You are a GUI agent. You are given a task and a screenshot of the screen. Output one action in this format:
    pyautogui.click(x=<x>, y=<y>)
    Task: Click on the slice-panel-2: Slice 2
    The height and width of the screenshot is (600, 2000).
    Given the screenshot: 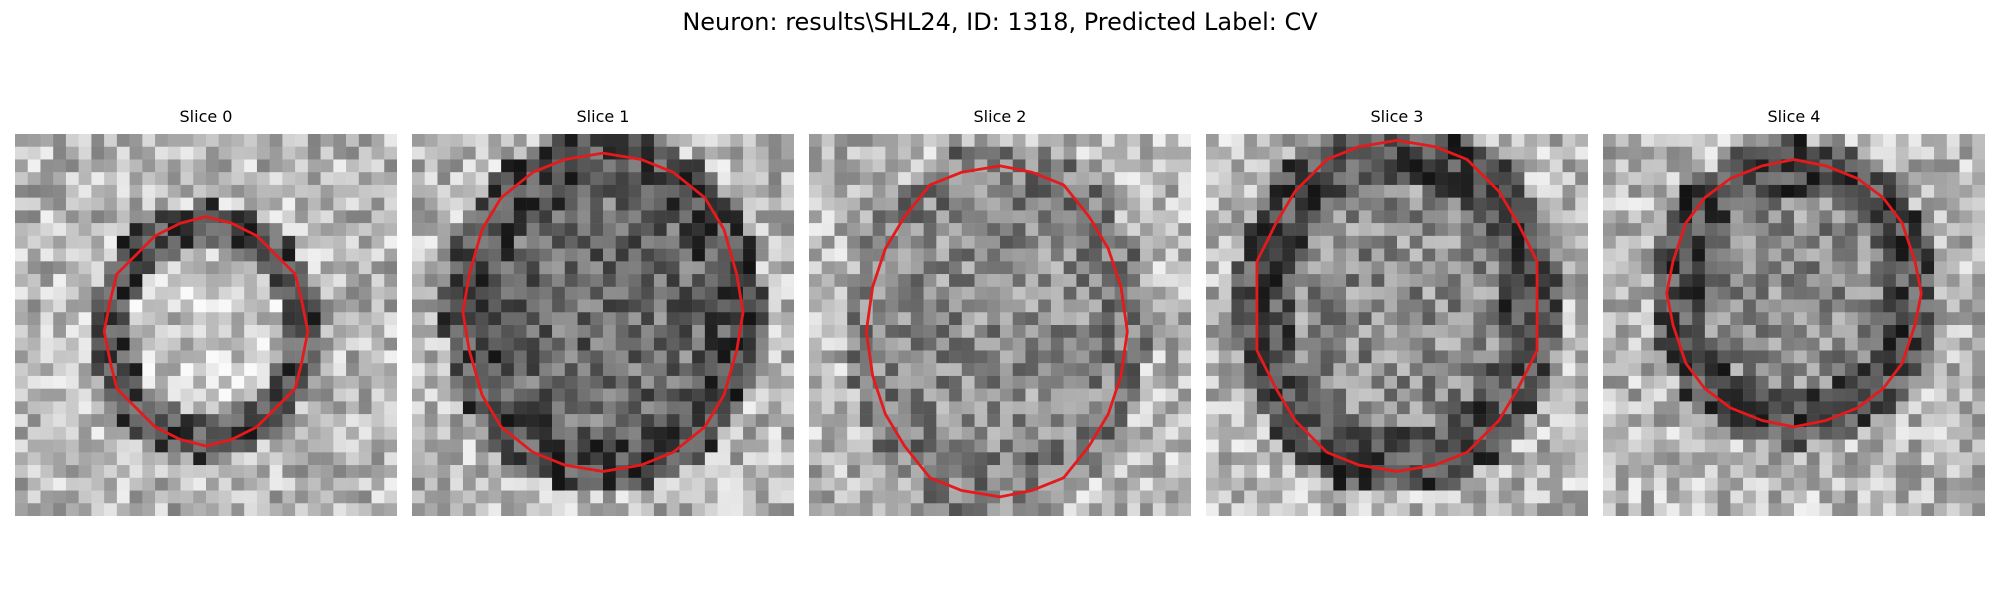 What is the action you would take?
    pyautogui.click(x=1000, y=313)
    